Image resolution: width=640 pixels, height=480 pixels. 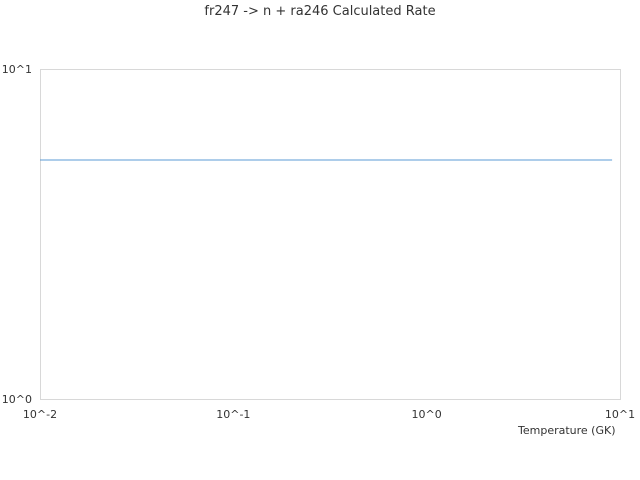 What do you see at coordinates (40, 414) in the screenshot?
I see `x-tick-label: 10^-2` at bounding box center [40, 414].